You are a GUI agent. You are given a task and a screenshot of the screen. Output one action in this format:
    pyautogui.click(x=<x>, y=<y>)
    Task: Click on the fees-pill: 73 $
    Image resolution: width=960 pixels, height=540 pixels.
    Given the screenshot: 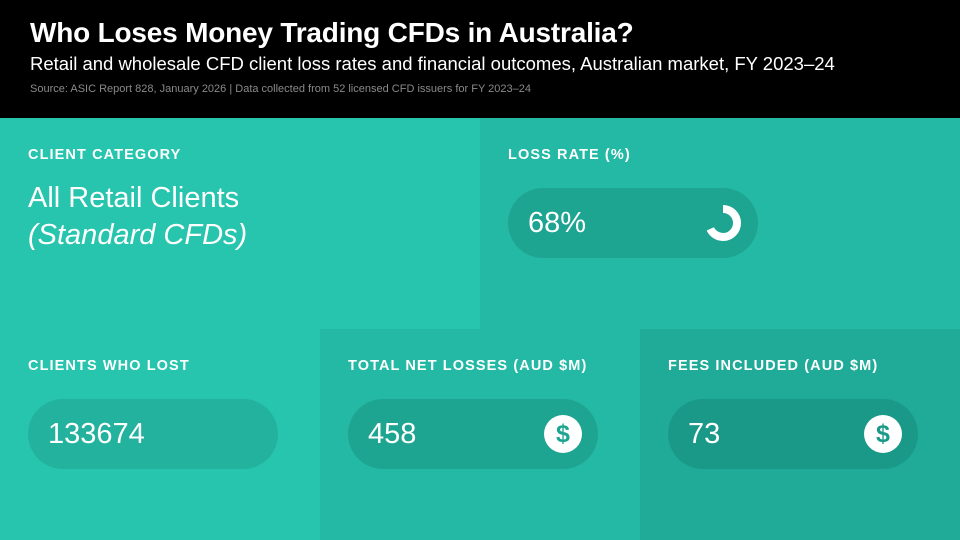 What is the action you would take?
    pyautogui.click(x=793, y=434)
    